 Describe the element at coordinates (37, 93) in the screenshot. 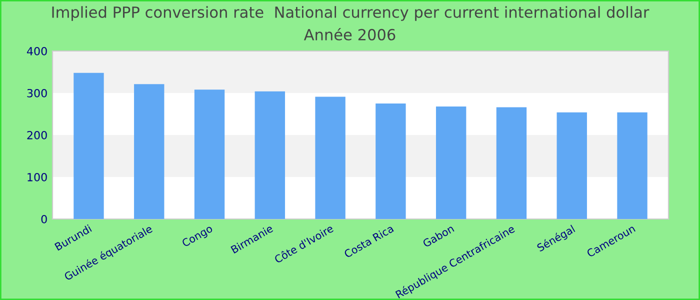

I see `y-tick-label: 300` at that location.